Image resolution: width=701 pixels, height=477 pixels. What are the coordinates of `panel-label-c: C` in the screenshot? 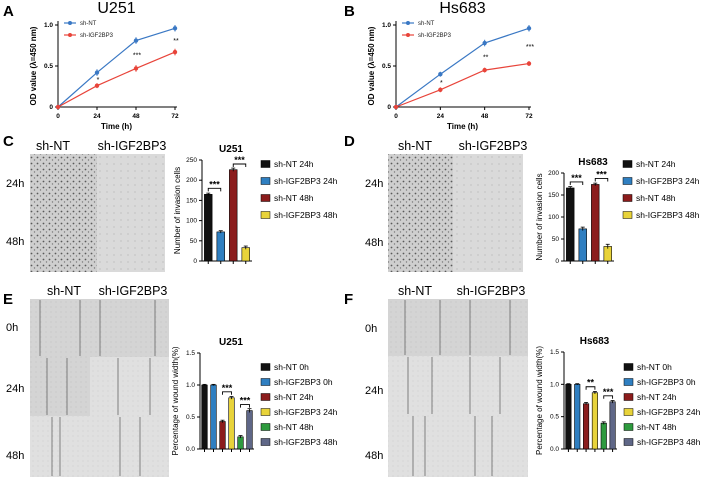 It's located at (8, 141).